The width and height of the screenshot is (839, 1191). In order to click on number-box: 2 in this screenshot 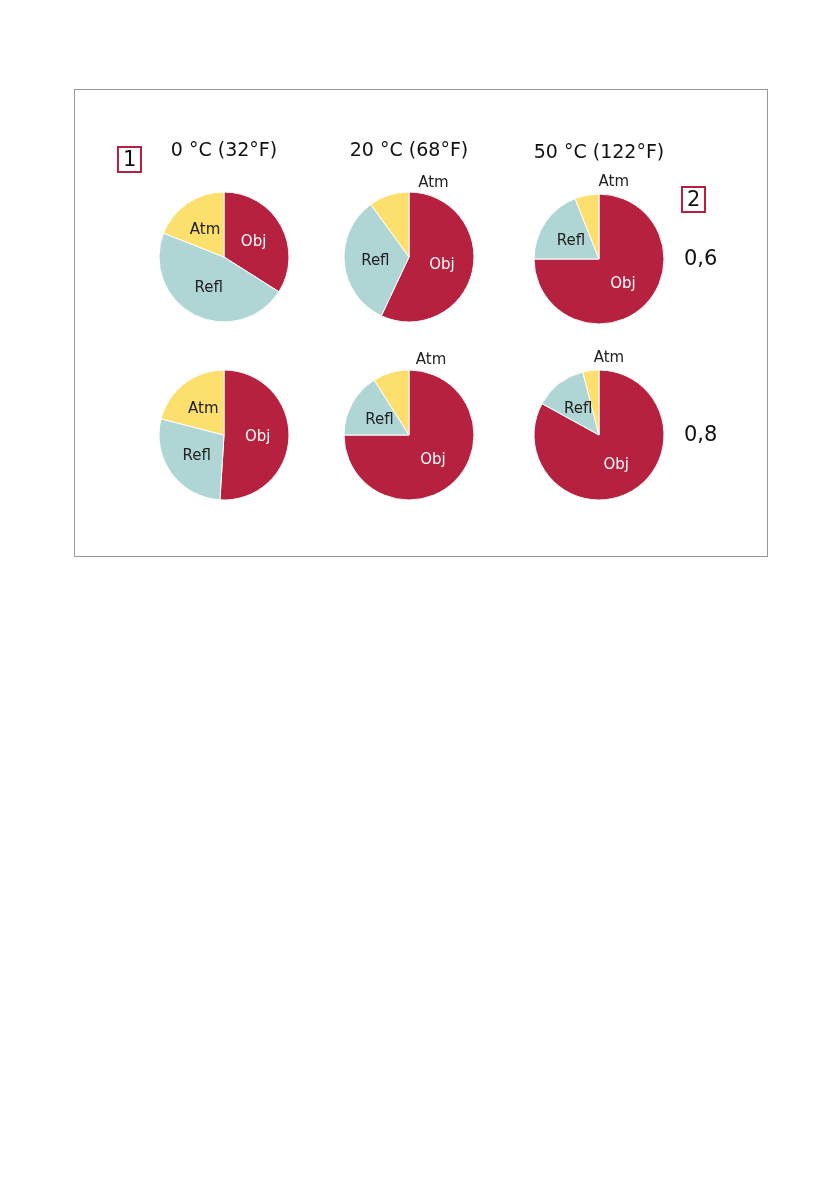, I will do `click(694, 199)`.